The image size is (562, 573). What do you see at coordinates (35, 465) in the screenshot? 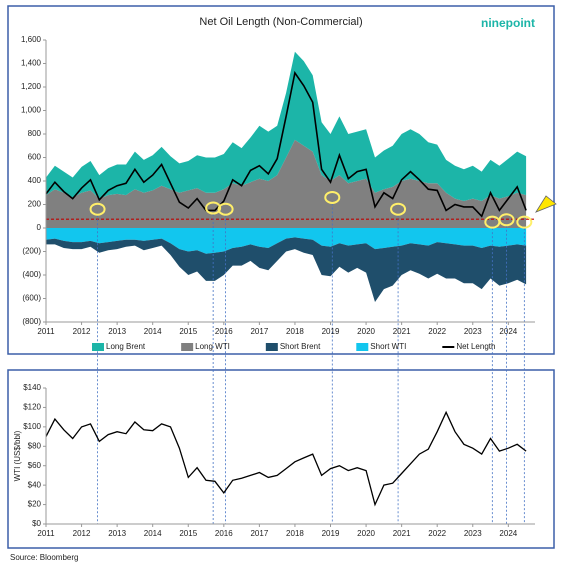
I see `y-tick-label: $60` at bounding box center [35, 465].